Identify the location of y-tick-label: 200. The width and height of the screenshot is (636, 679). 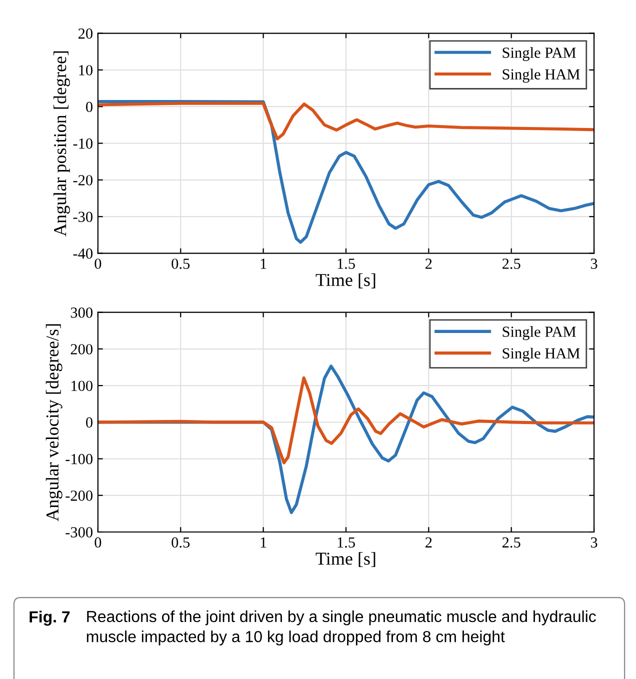
(81, 349).